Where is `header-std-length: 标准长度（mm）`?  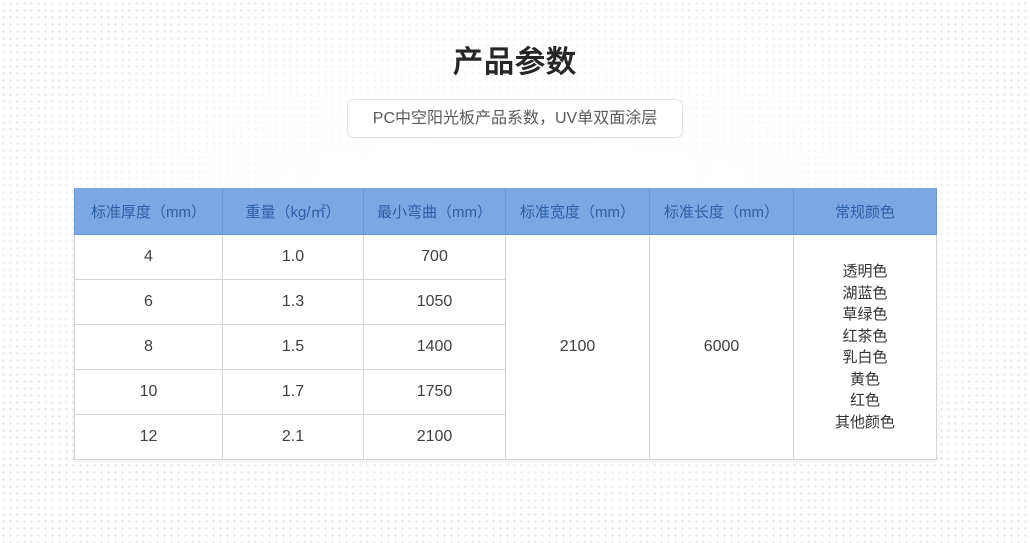
header-std-length: 标准长度（mm） is located at coordinates (721, 211).